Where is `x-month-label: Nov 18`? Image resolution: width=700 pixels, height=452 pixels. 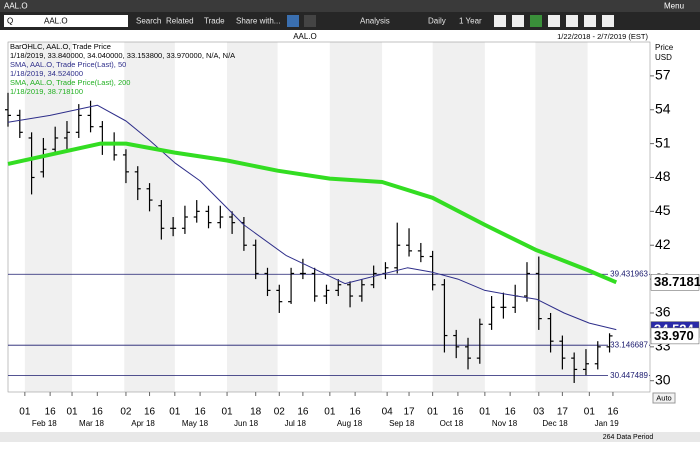
x-month-label: Nov 18 is located at coordinates (505, 423).